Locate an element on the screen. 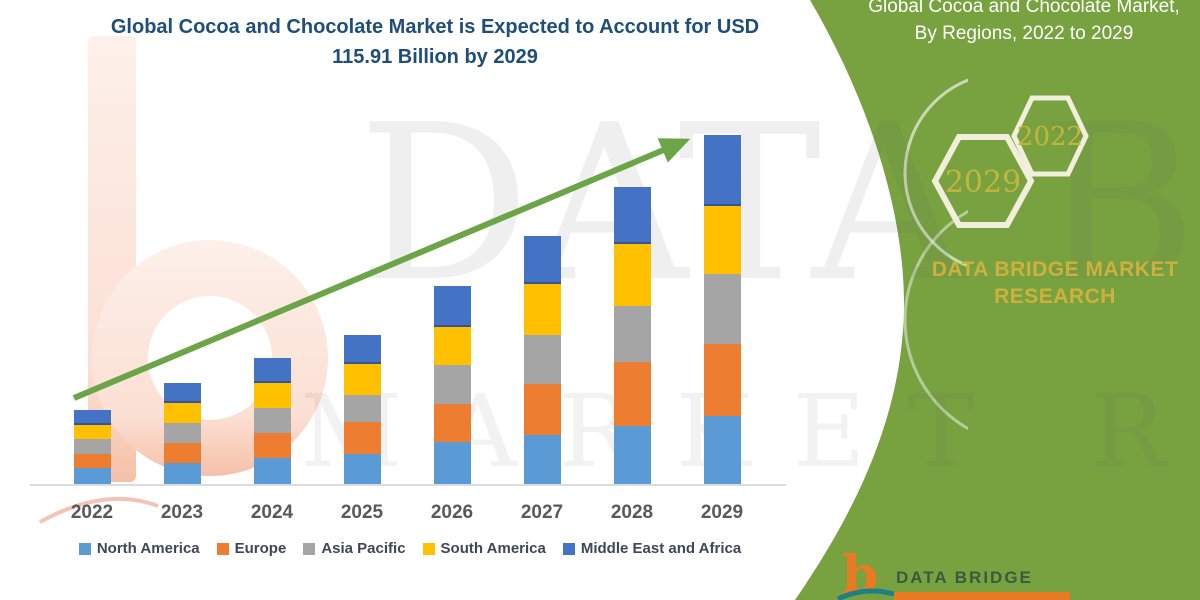  hexagon-2029 is located at coordinates (983, 181).